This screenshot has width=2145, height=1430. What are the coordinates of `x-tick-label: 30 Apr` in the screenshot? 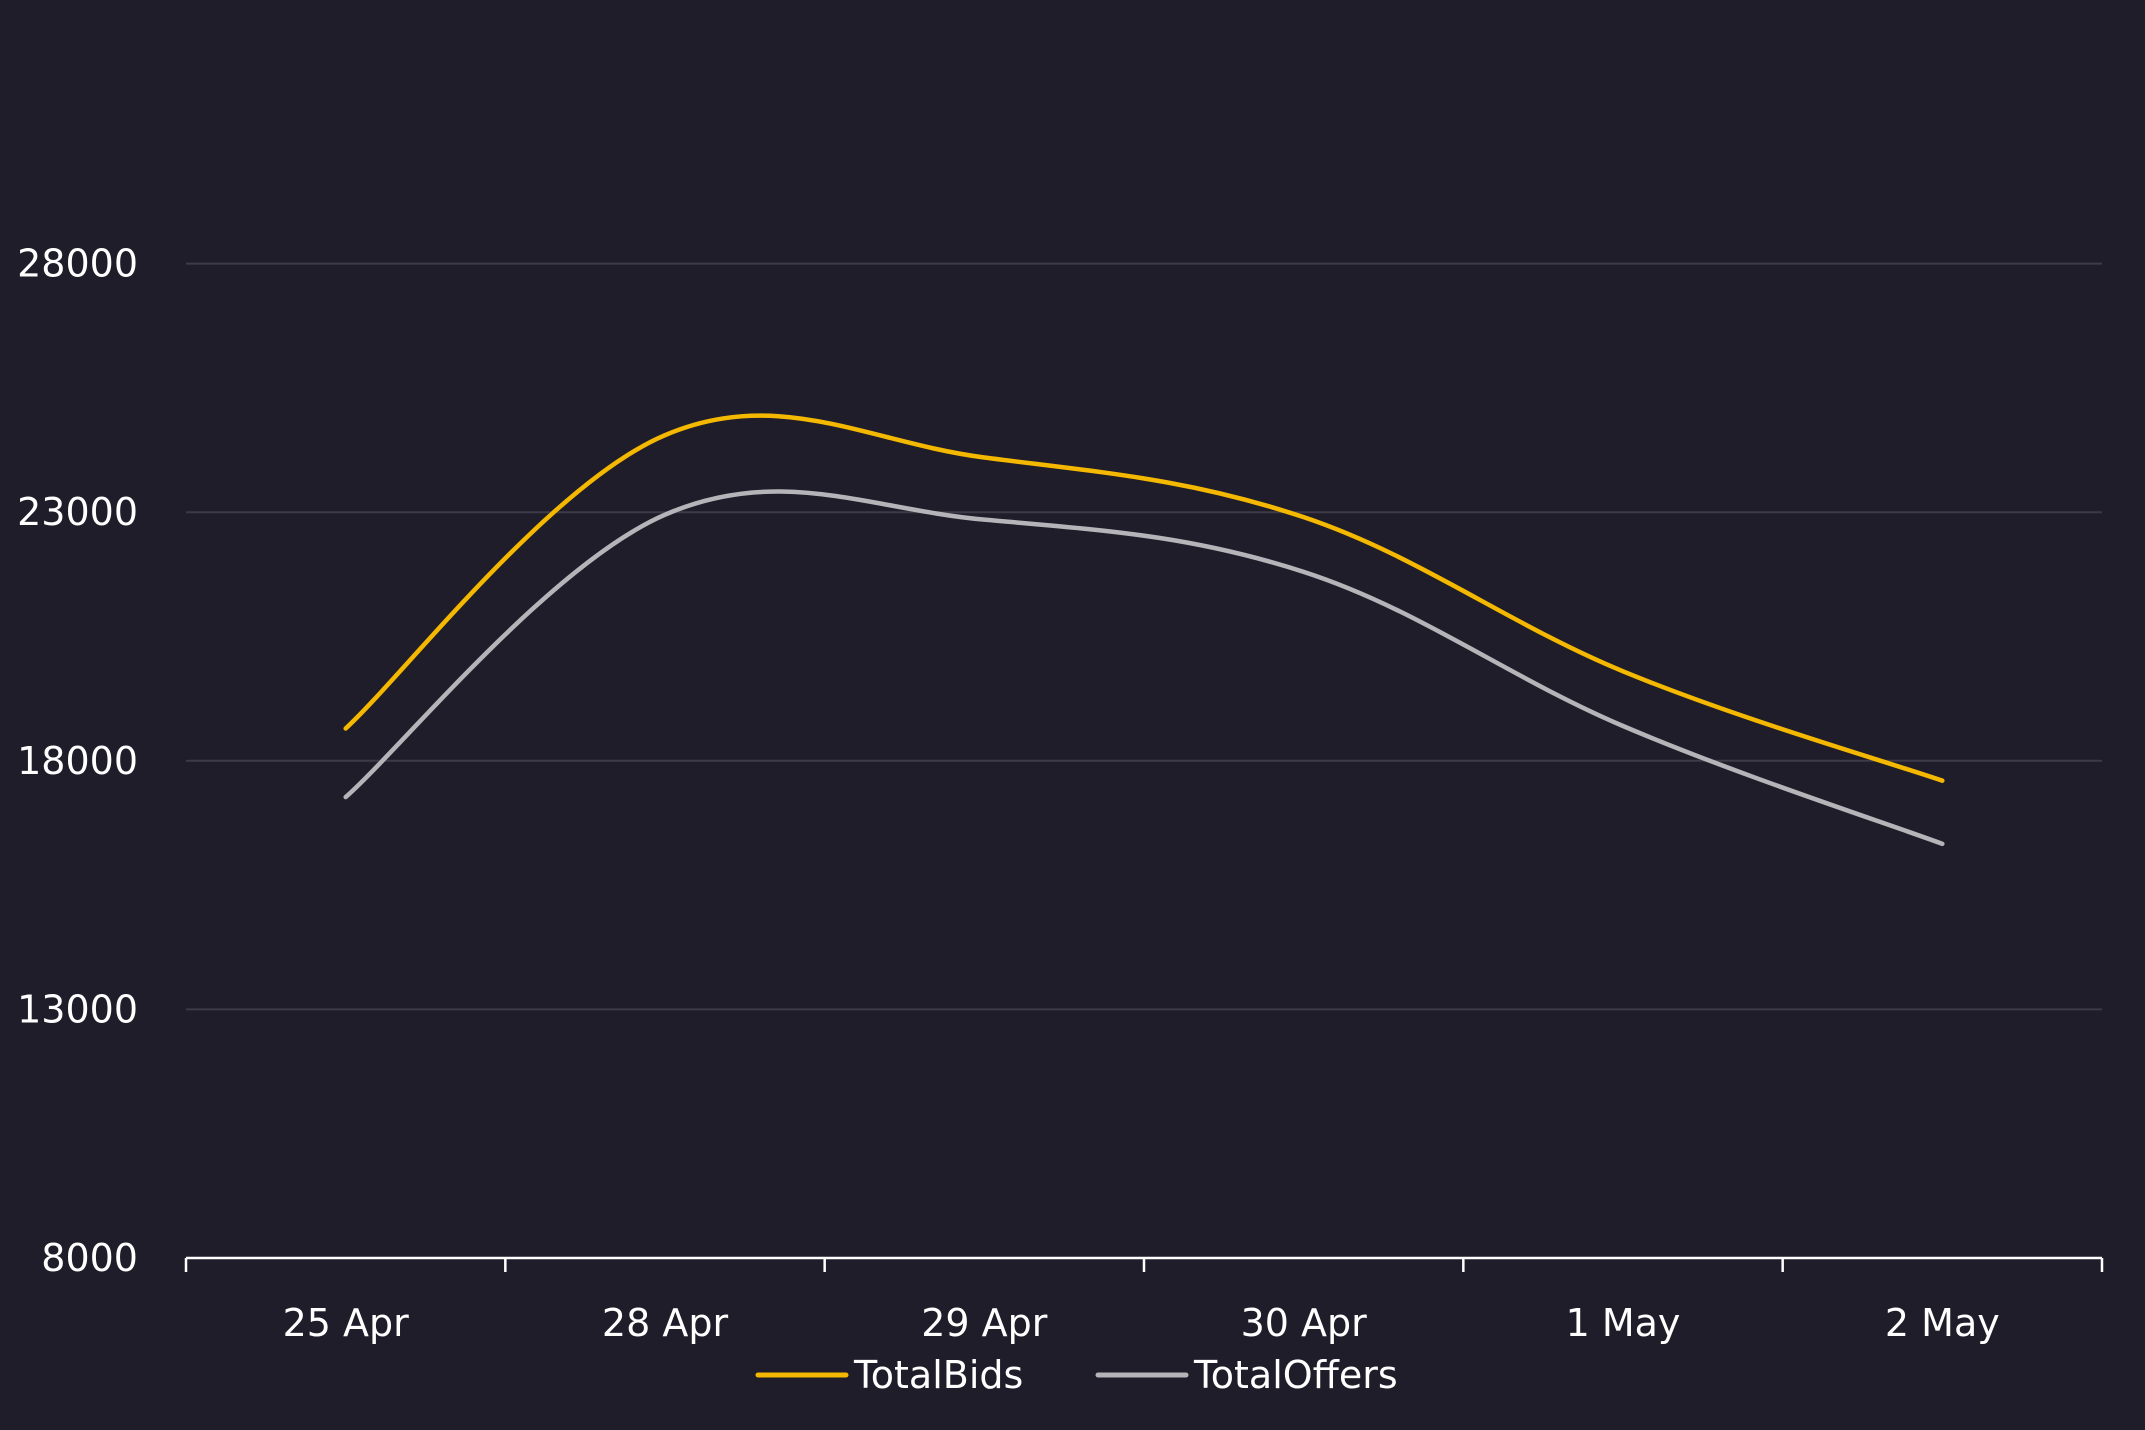 It's located at (1304, 1323).